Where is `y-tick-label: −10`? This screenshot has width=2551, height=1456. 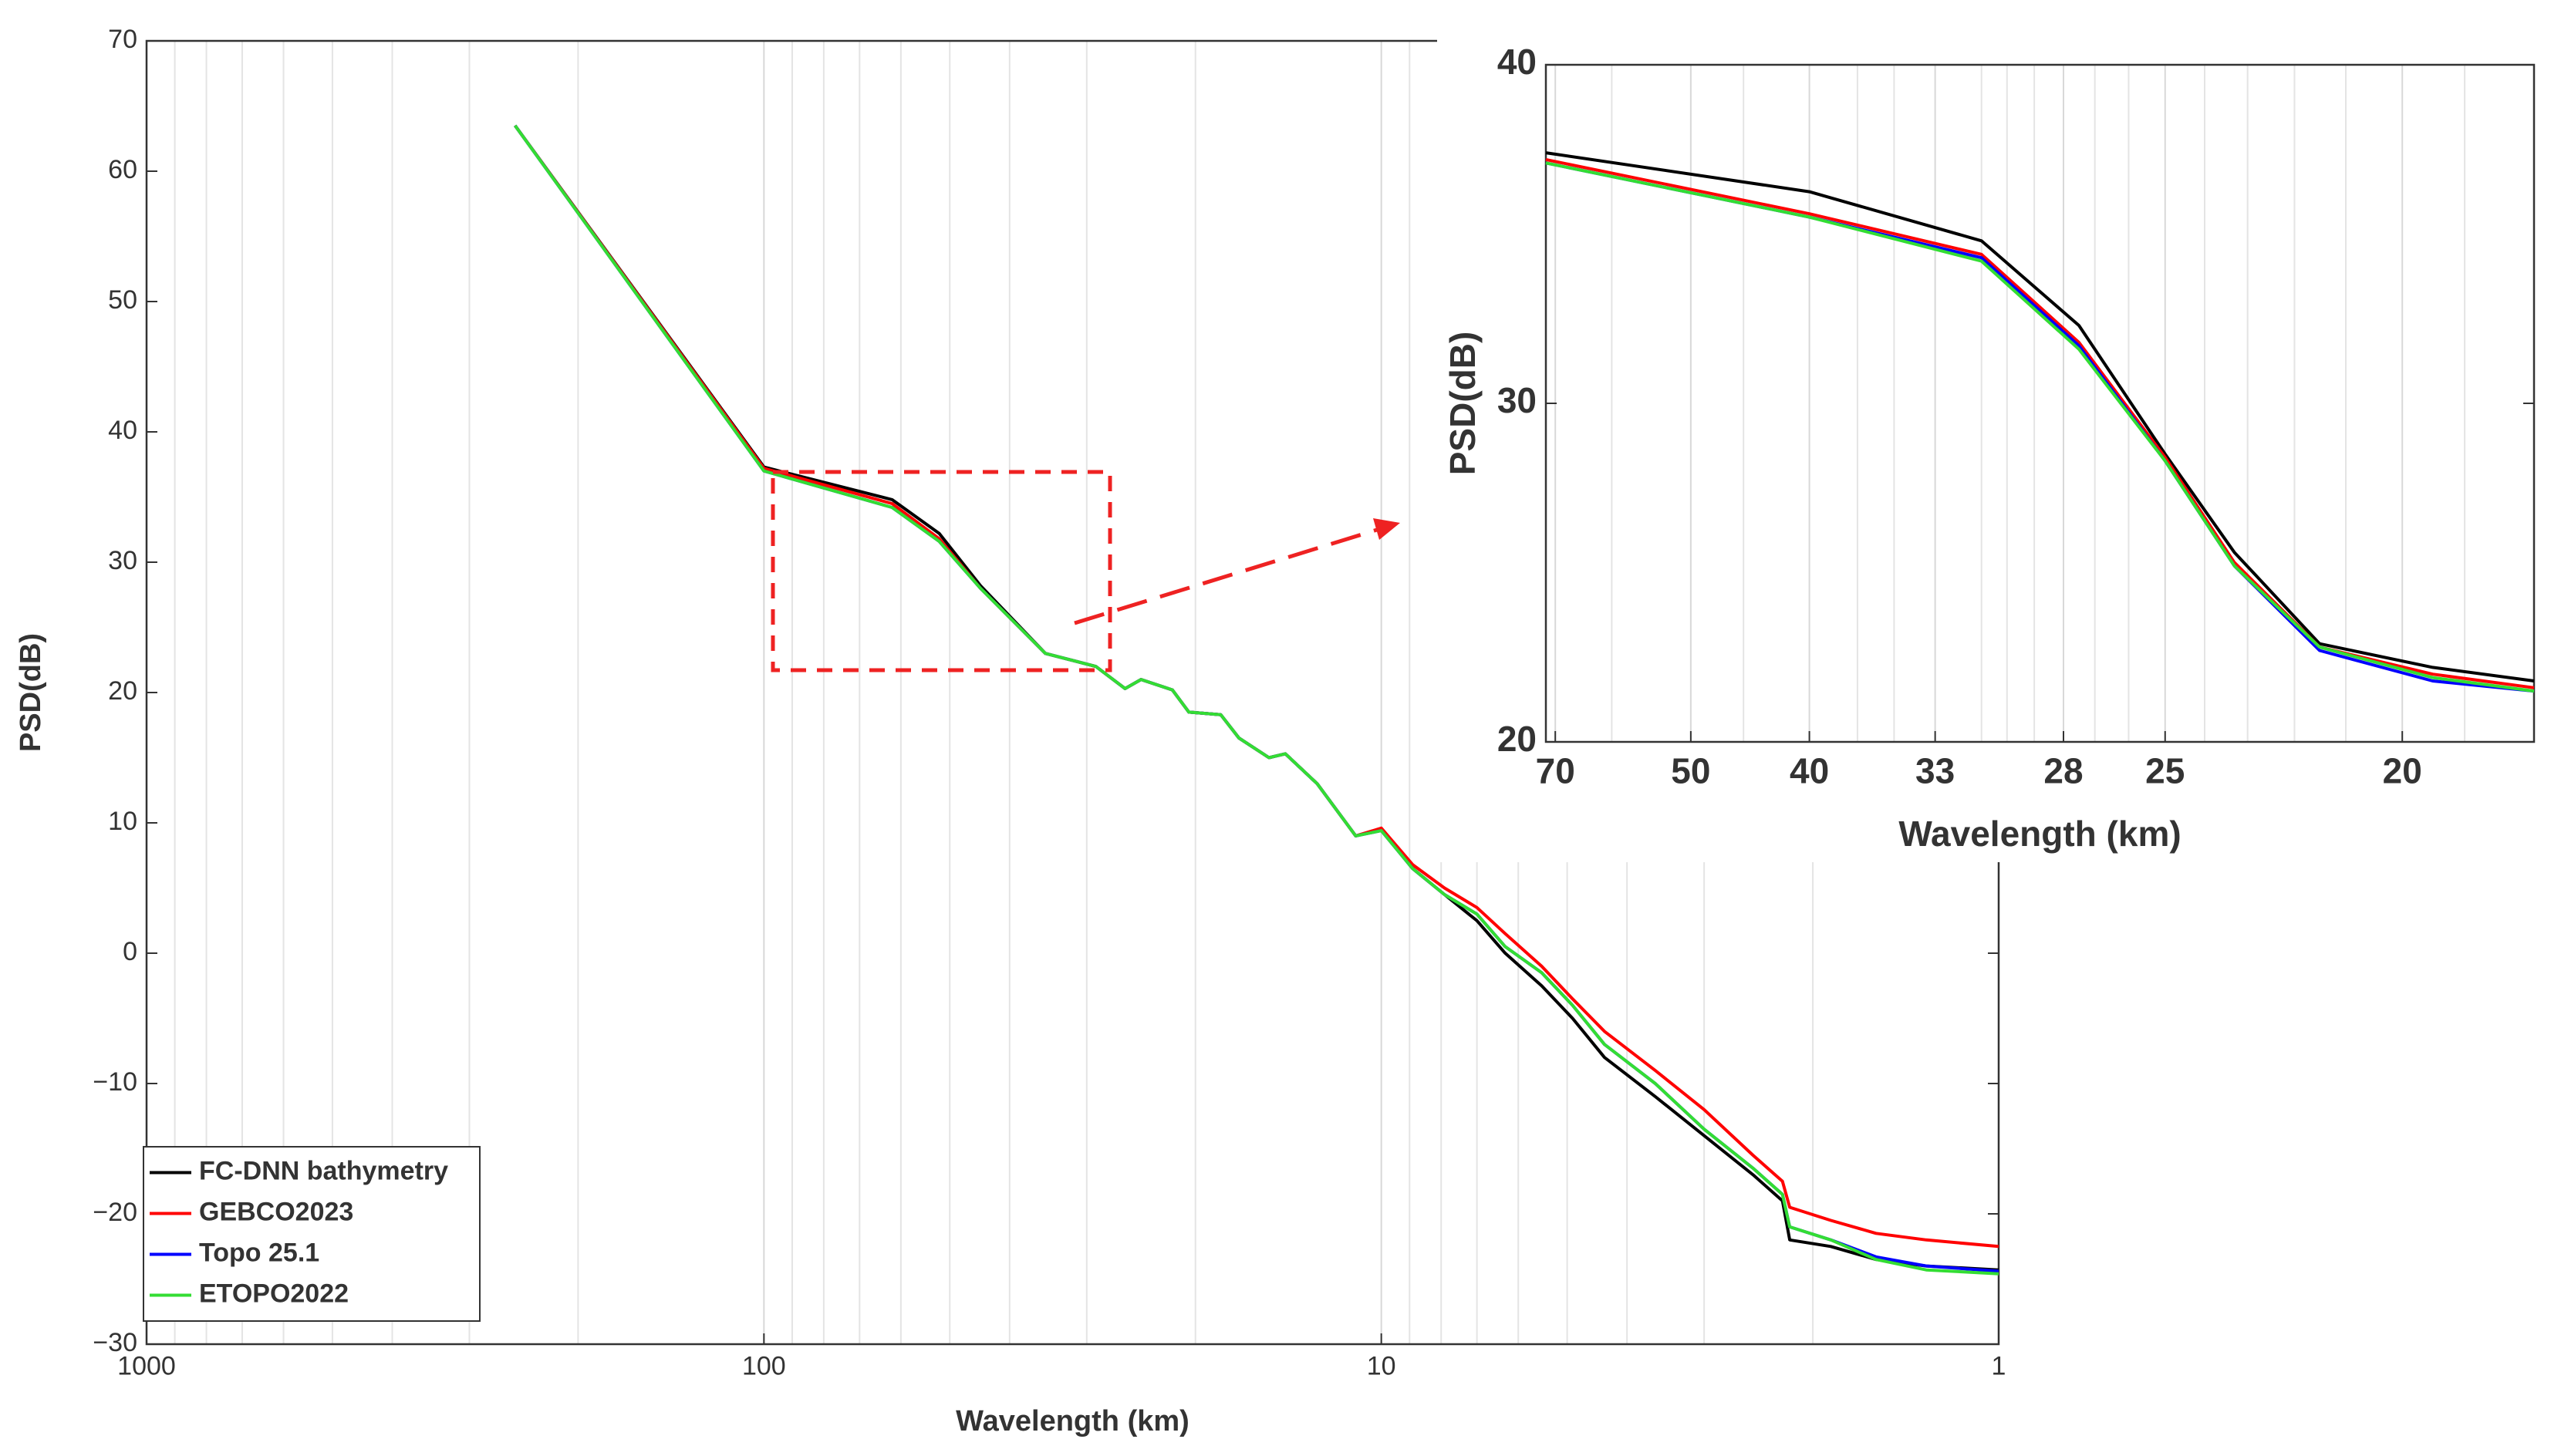
y-tick-label: −10 is located at coordinates (115, 1082).